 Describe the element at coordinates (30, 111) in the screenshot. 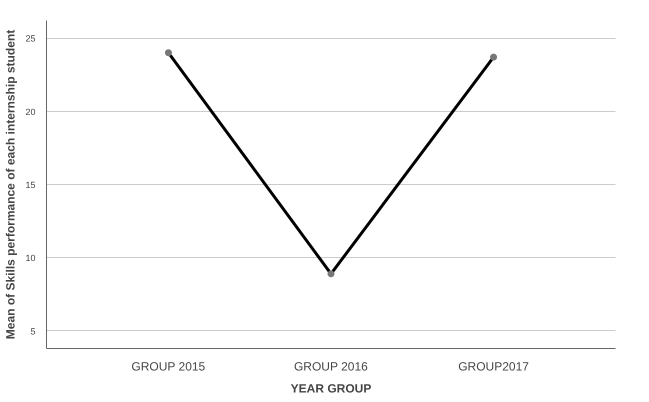

I see `y-tick-label: 20` at that location.